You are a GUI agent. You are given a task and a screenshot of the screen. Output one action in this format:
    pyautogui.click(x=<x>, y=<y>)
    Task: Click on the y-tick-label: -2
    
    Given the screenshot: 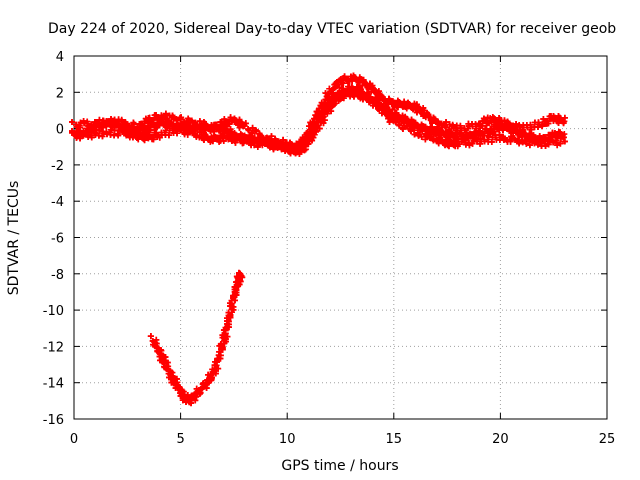 What is the action you would take?
    pyautogui.click(x=57, y=166)
    